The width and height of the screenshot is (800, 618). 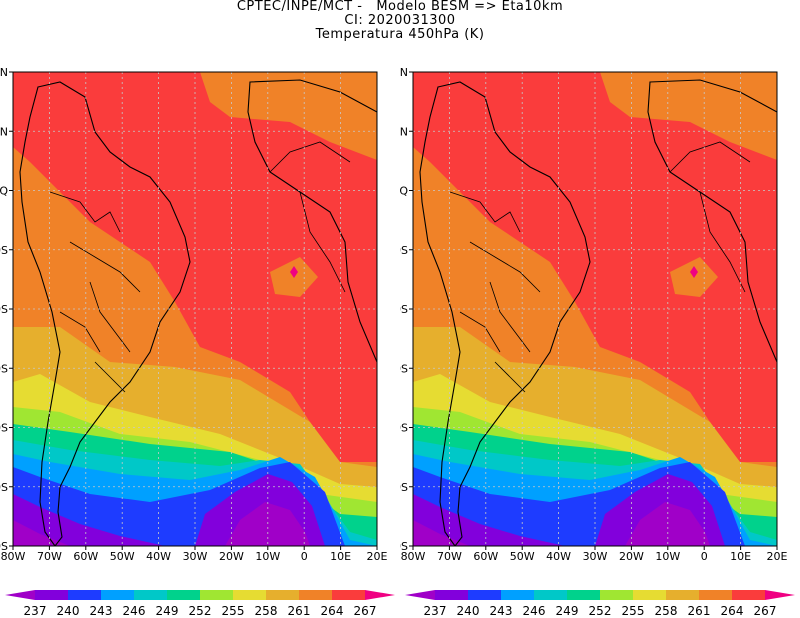 What do you see at coordinates (400, 34) in the screenshot?
I see `title-line-3: Temperatura 450hPa (K)` at bounding box center [400, 34].